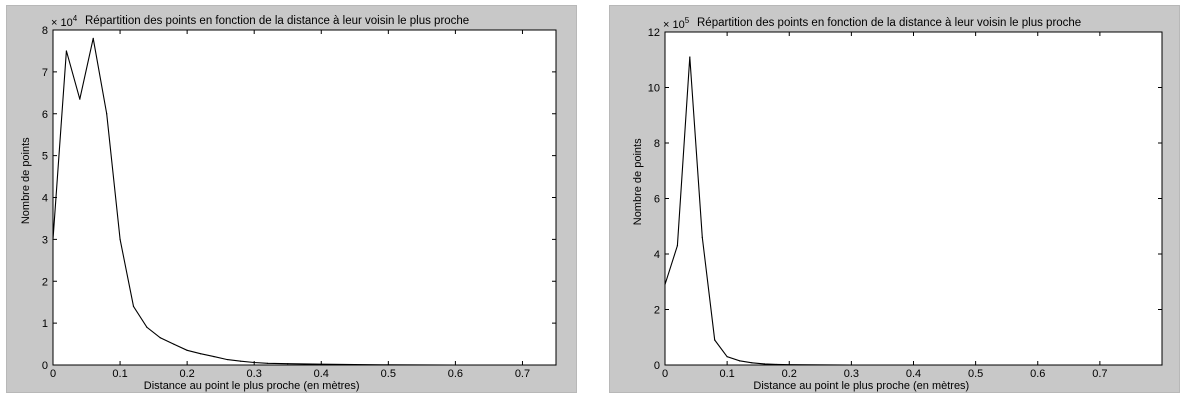  Describe the element at coordinates (75, 18) in the screenshot. I see `y-multiplier-exponent: 4` at that location.